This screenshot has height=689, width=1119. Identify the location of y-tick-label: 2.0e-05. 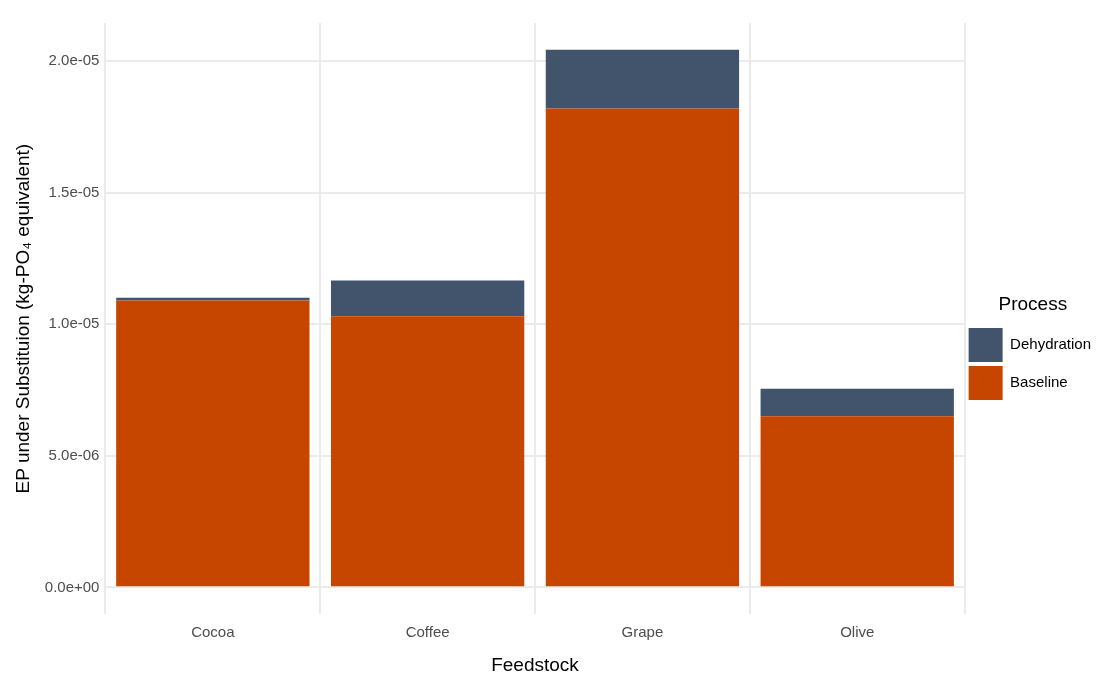
(74, 60).